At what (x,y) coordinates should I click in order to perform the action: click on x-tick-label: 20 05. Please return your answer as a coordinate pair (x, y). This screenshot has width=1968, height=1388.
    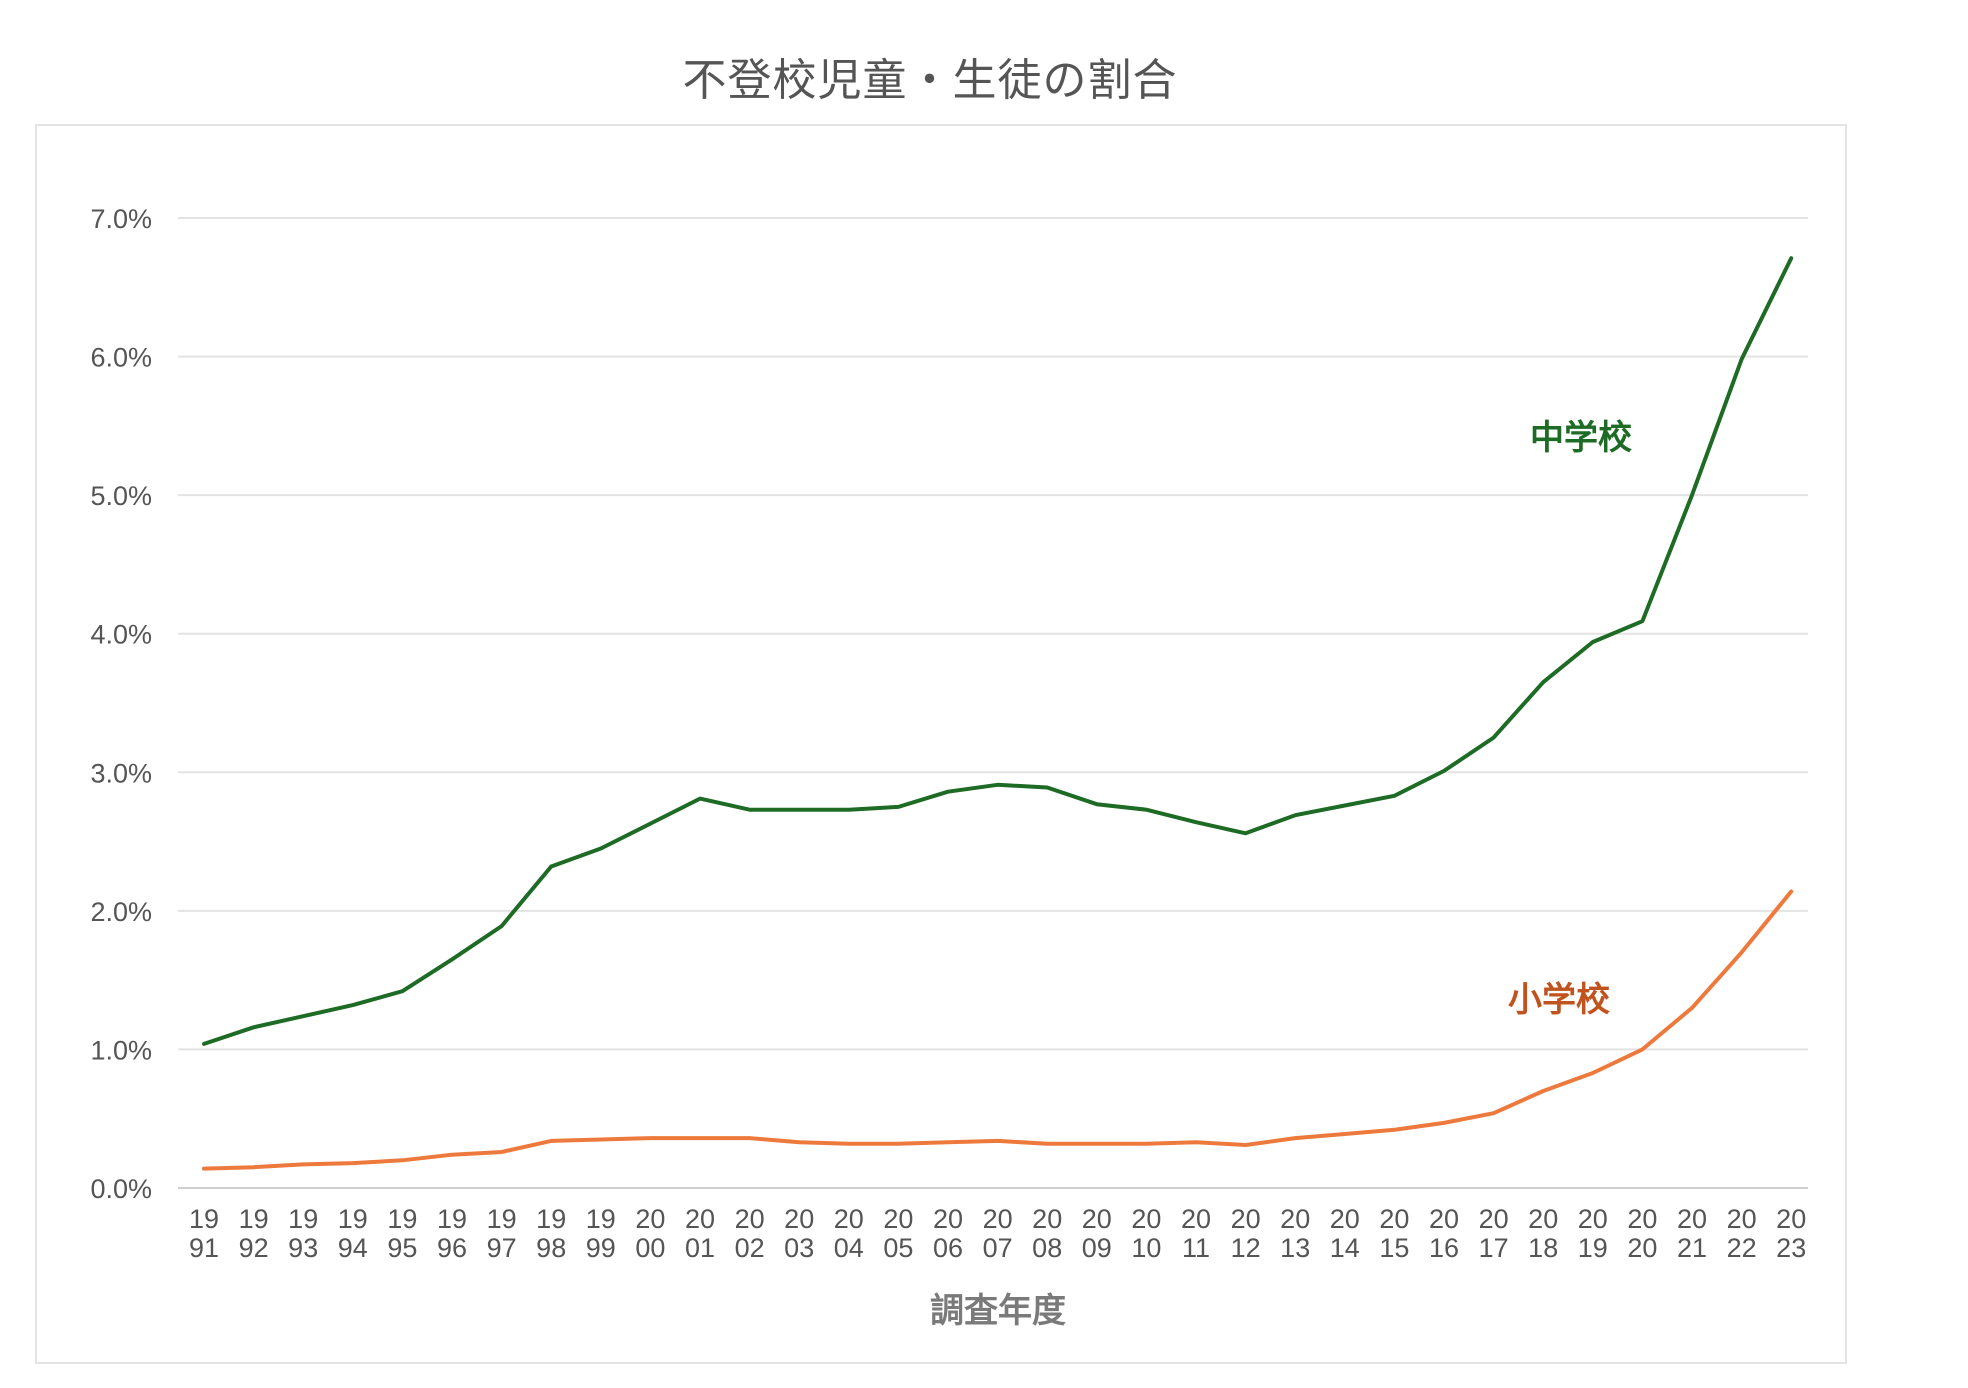
    Looking at the image, I should click on (898, 1233).